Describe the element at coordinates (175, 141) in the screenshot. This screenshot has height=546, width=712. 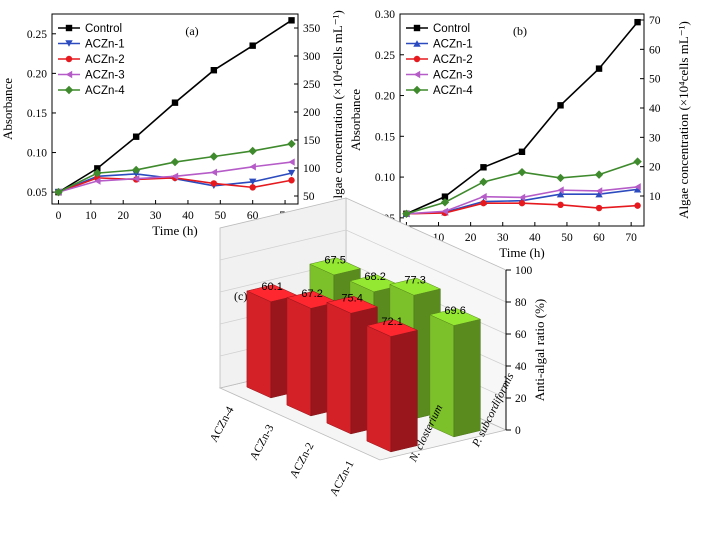
I see `series-ACZn-4: ACZn-4` at that location.